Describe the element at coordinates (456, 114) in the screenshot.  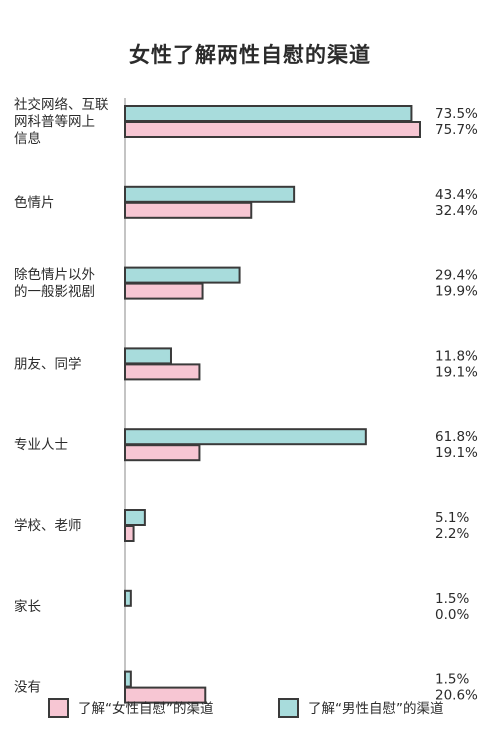
I see `value-label-male: 73.5%` at that location.